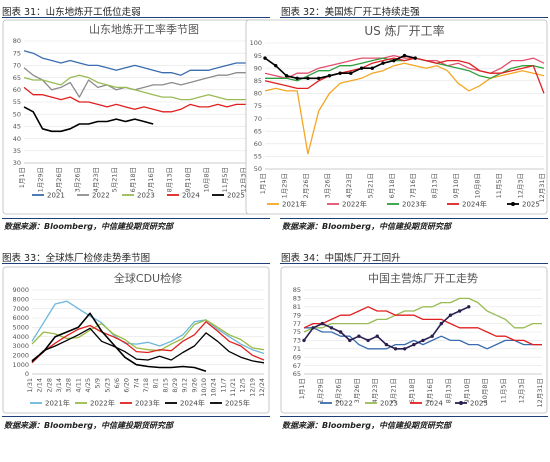  I want to click on c34-ytick-label: 69, so click(297, 357).